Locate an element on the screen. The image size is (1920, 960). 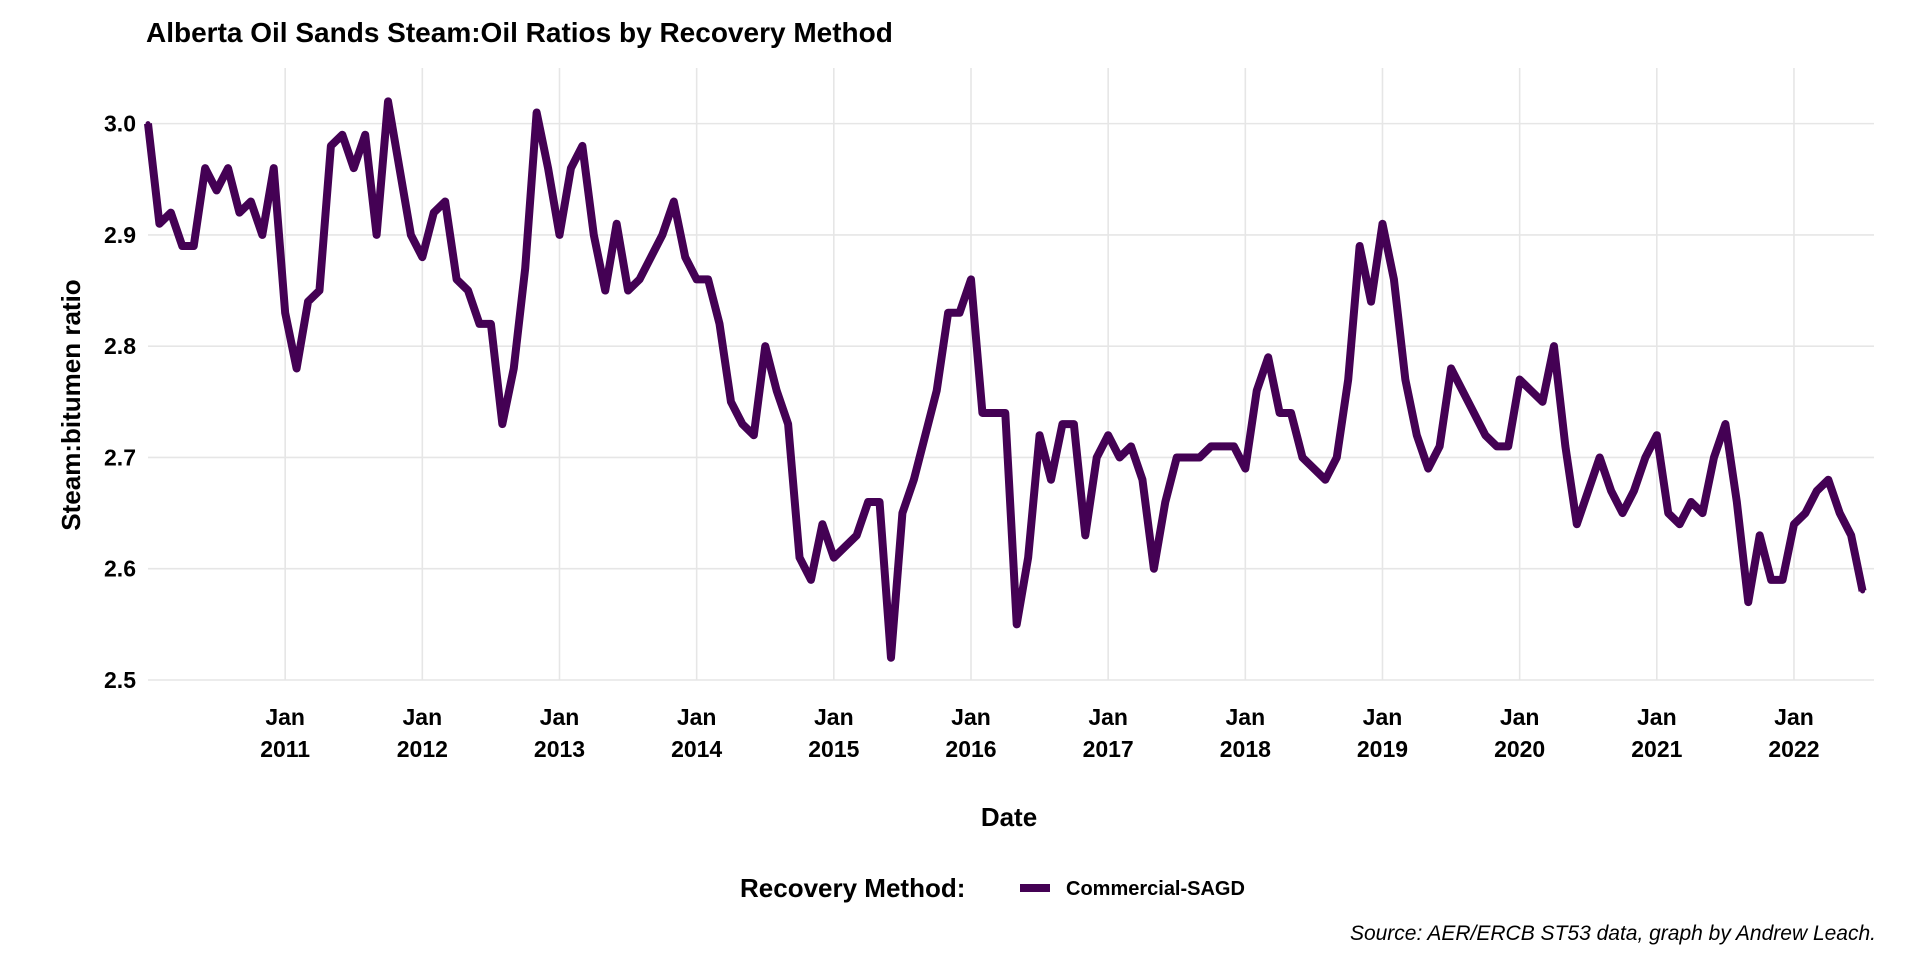
x-tick-label-year: 2017 is located at coordinates (1108, 749).